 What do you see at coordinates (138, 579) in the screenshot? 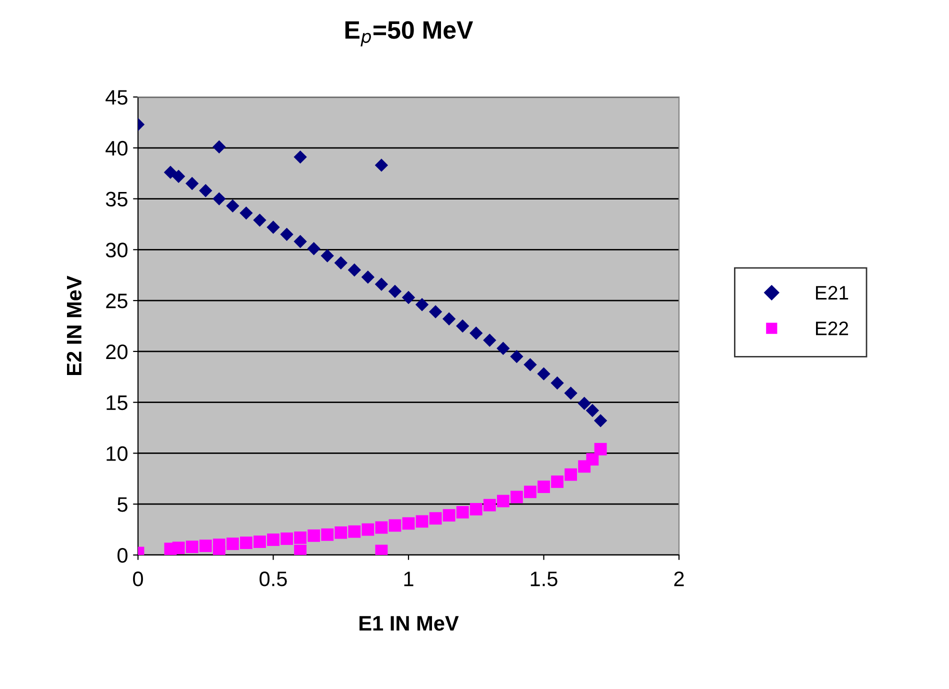
I see `x-tick-label: 0` at bounding box center [138, 579].